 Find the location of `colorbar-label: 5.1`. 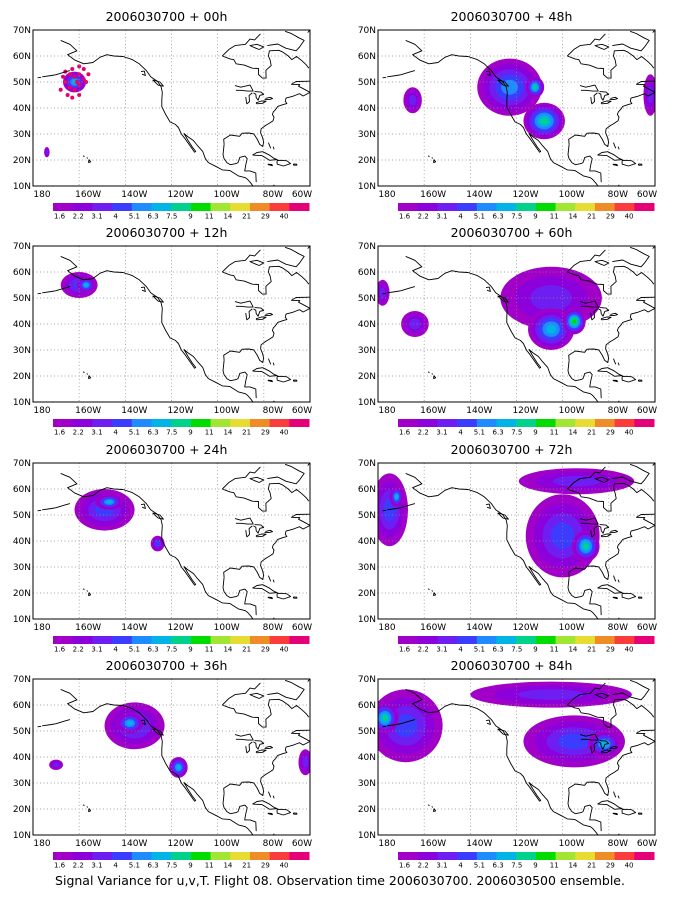

colorbar-label: 5.1 is located at coordinates (134, 866).